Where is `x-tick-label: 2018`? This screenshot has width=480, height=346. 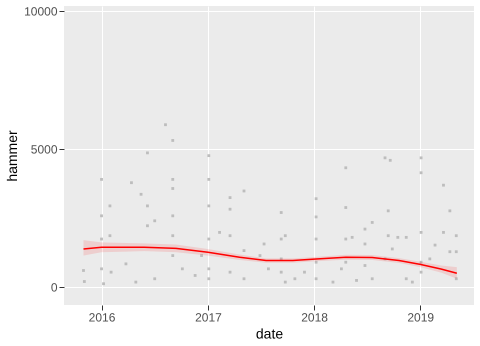 x-tick-label: 2018 is located at coordinates (314, 317).